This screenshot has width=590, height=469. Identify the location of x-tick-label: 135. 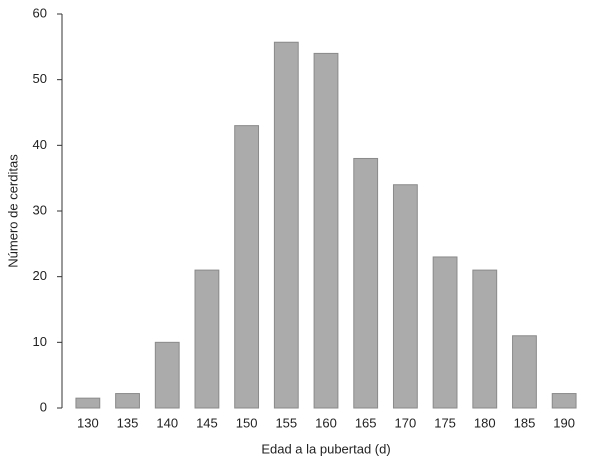
(128, 422).